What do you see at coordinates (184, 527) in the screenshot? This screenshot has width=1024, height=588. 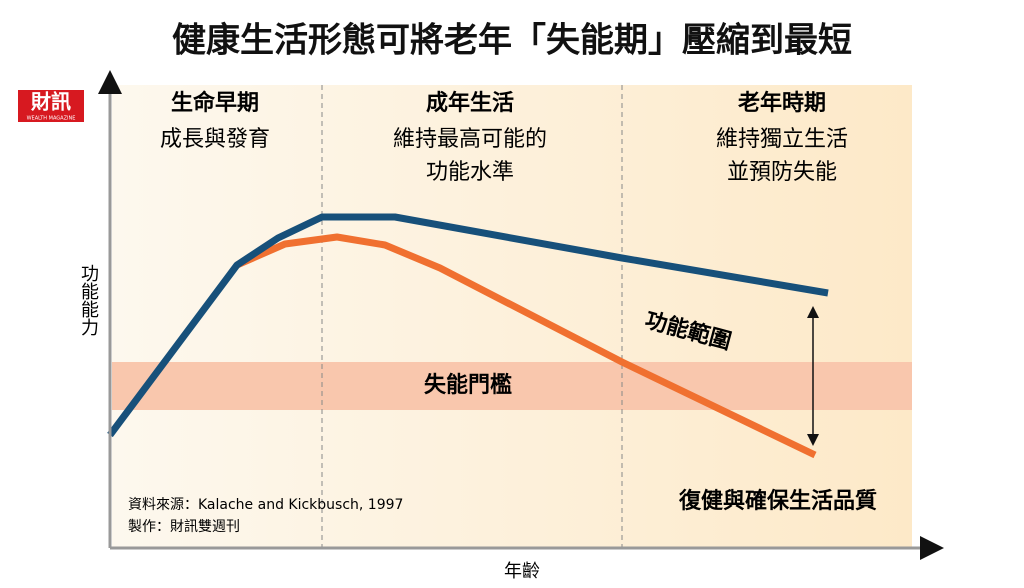 I see `credit: 製作：財訊雙週刊` at bounding box center [184, 527].